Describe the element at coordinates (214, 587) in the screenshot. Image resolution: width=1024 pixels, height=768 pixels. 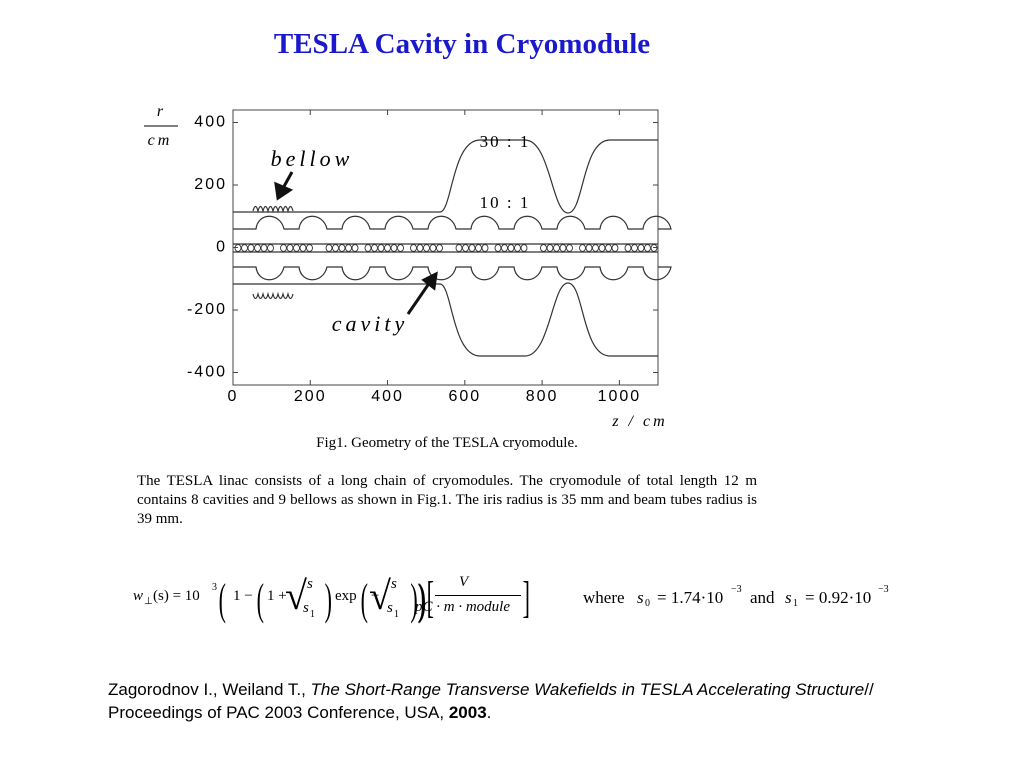
I see `formula-text: 3` at that location.